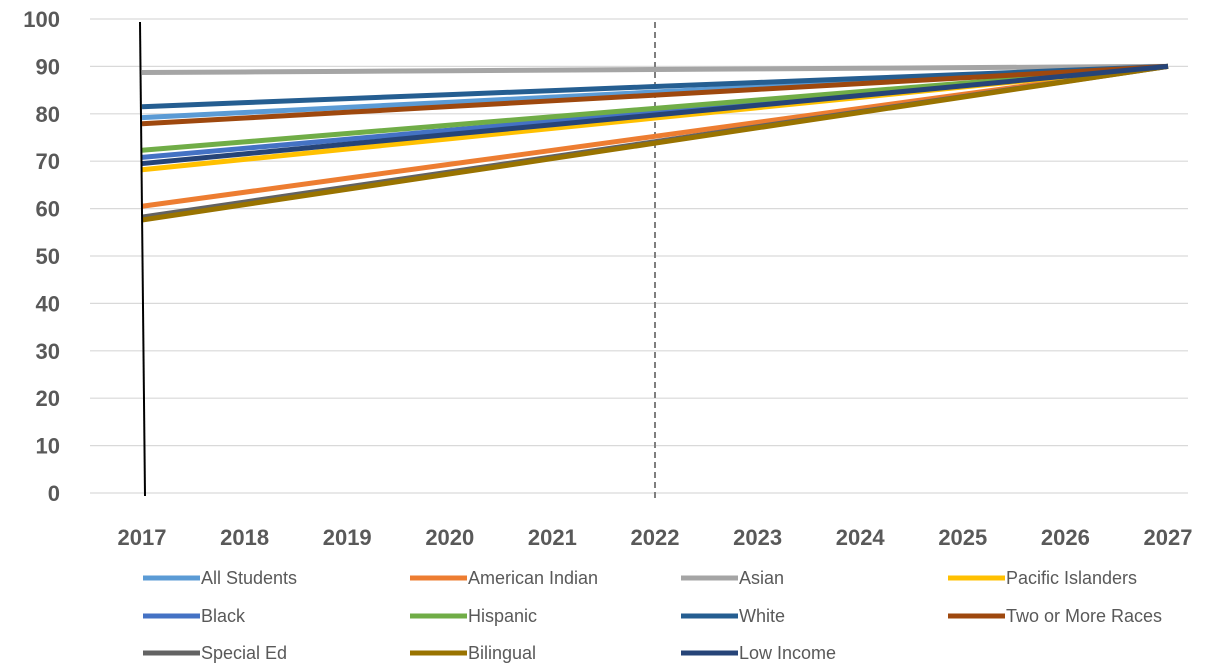 Image resolution: width=1212 pixels, height=666 pixels. I want to click on legend-item: White, so click(733, 616).